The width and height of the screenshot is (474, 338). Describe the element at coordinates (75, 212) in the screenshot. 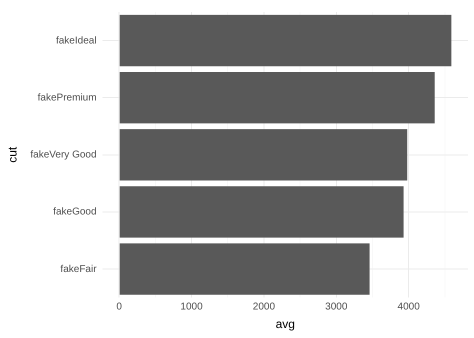

I see `y-tick-label: fakeGood` at that location.